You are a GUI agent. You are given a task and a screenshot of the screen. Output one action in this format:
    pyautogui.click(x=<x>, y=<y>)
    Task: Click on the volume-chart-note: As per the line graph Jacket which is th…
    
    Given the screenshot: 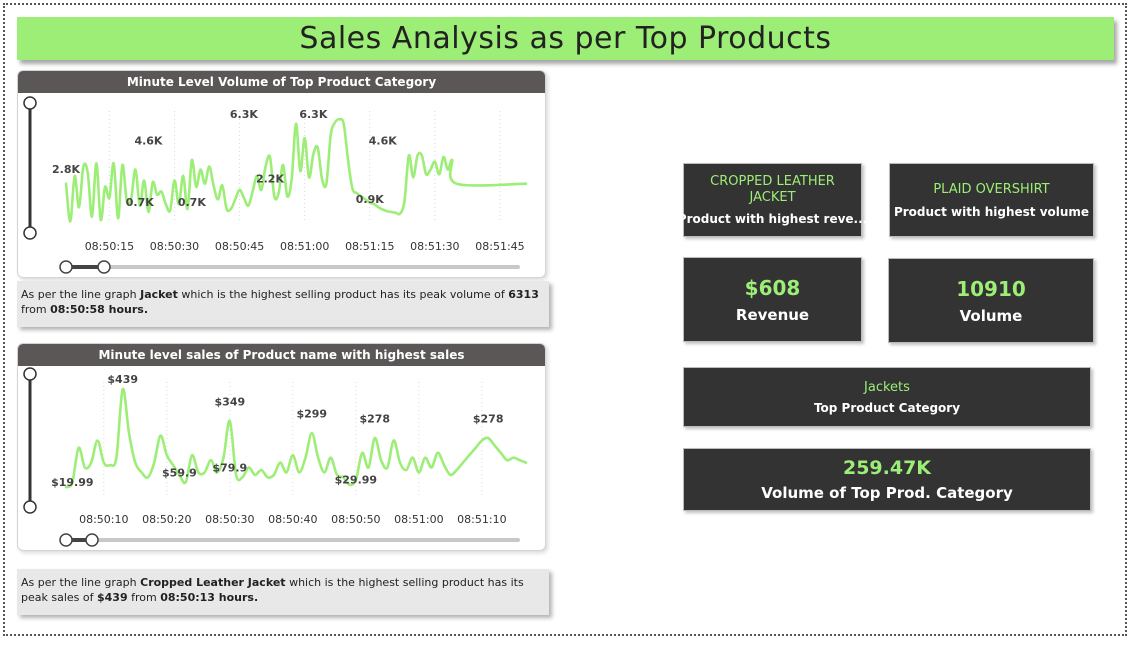 What is the action you would take?
    pyautogui.click(x=283, y=304)
    